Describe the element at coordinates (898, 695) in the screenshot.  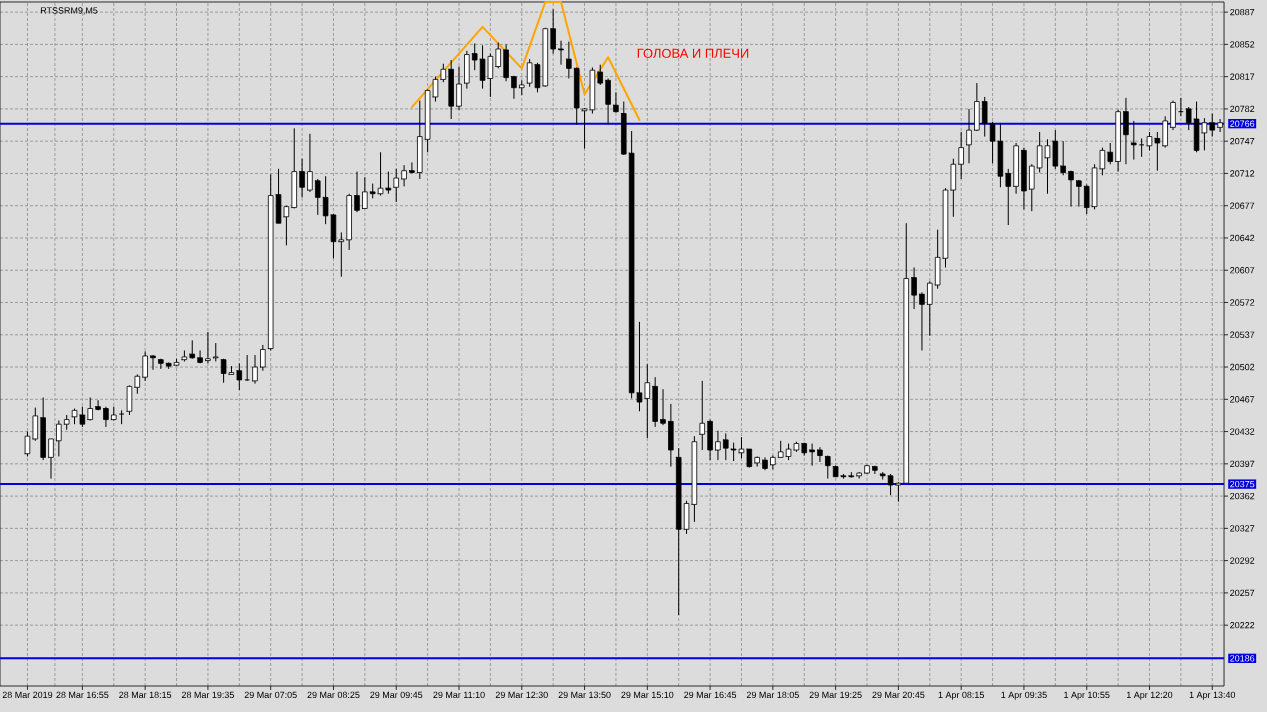
I see `x-tick-label: 29 Mar 20:45` at that location.